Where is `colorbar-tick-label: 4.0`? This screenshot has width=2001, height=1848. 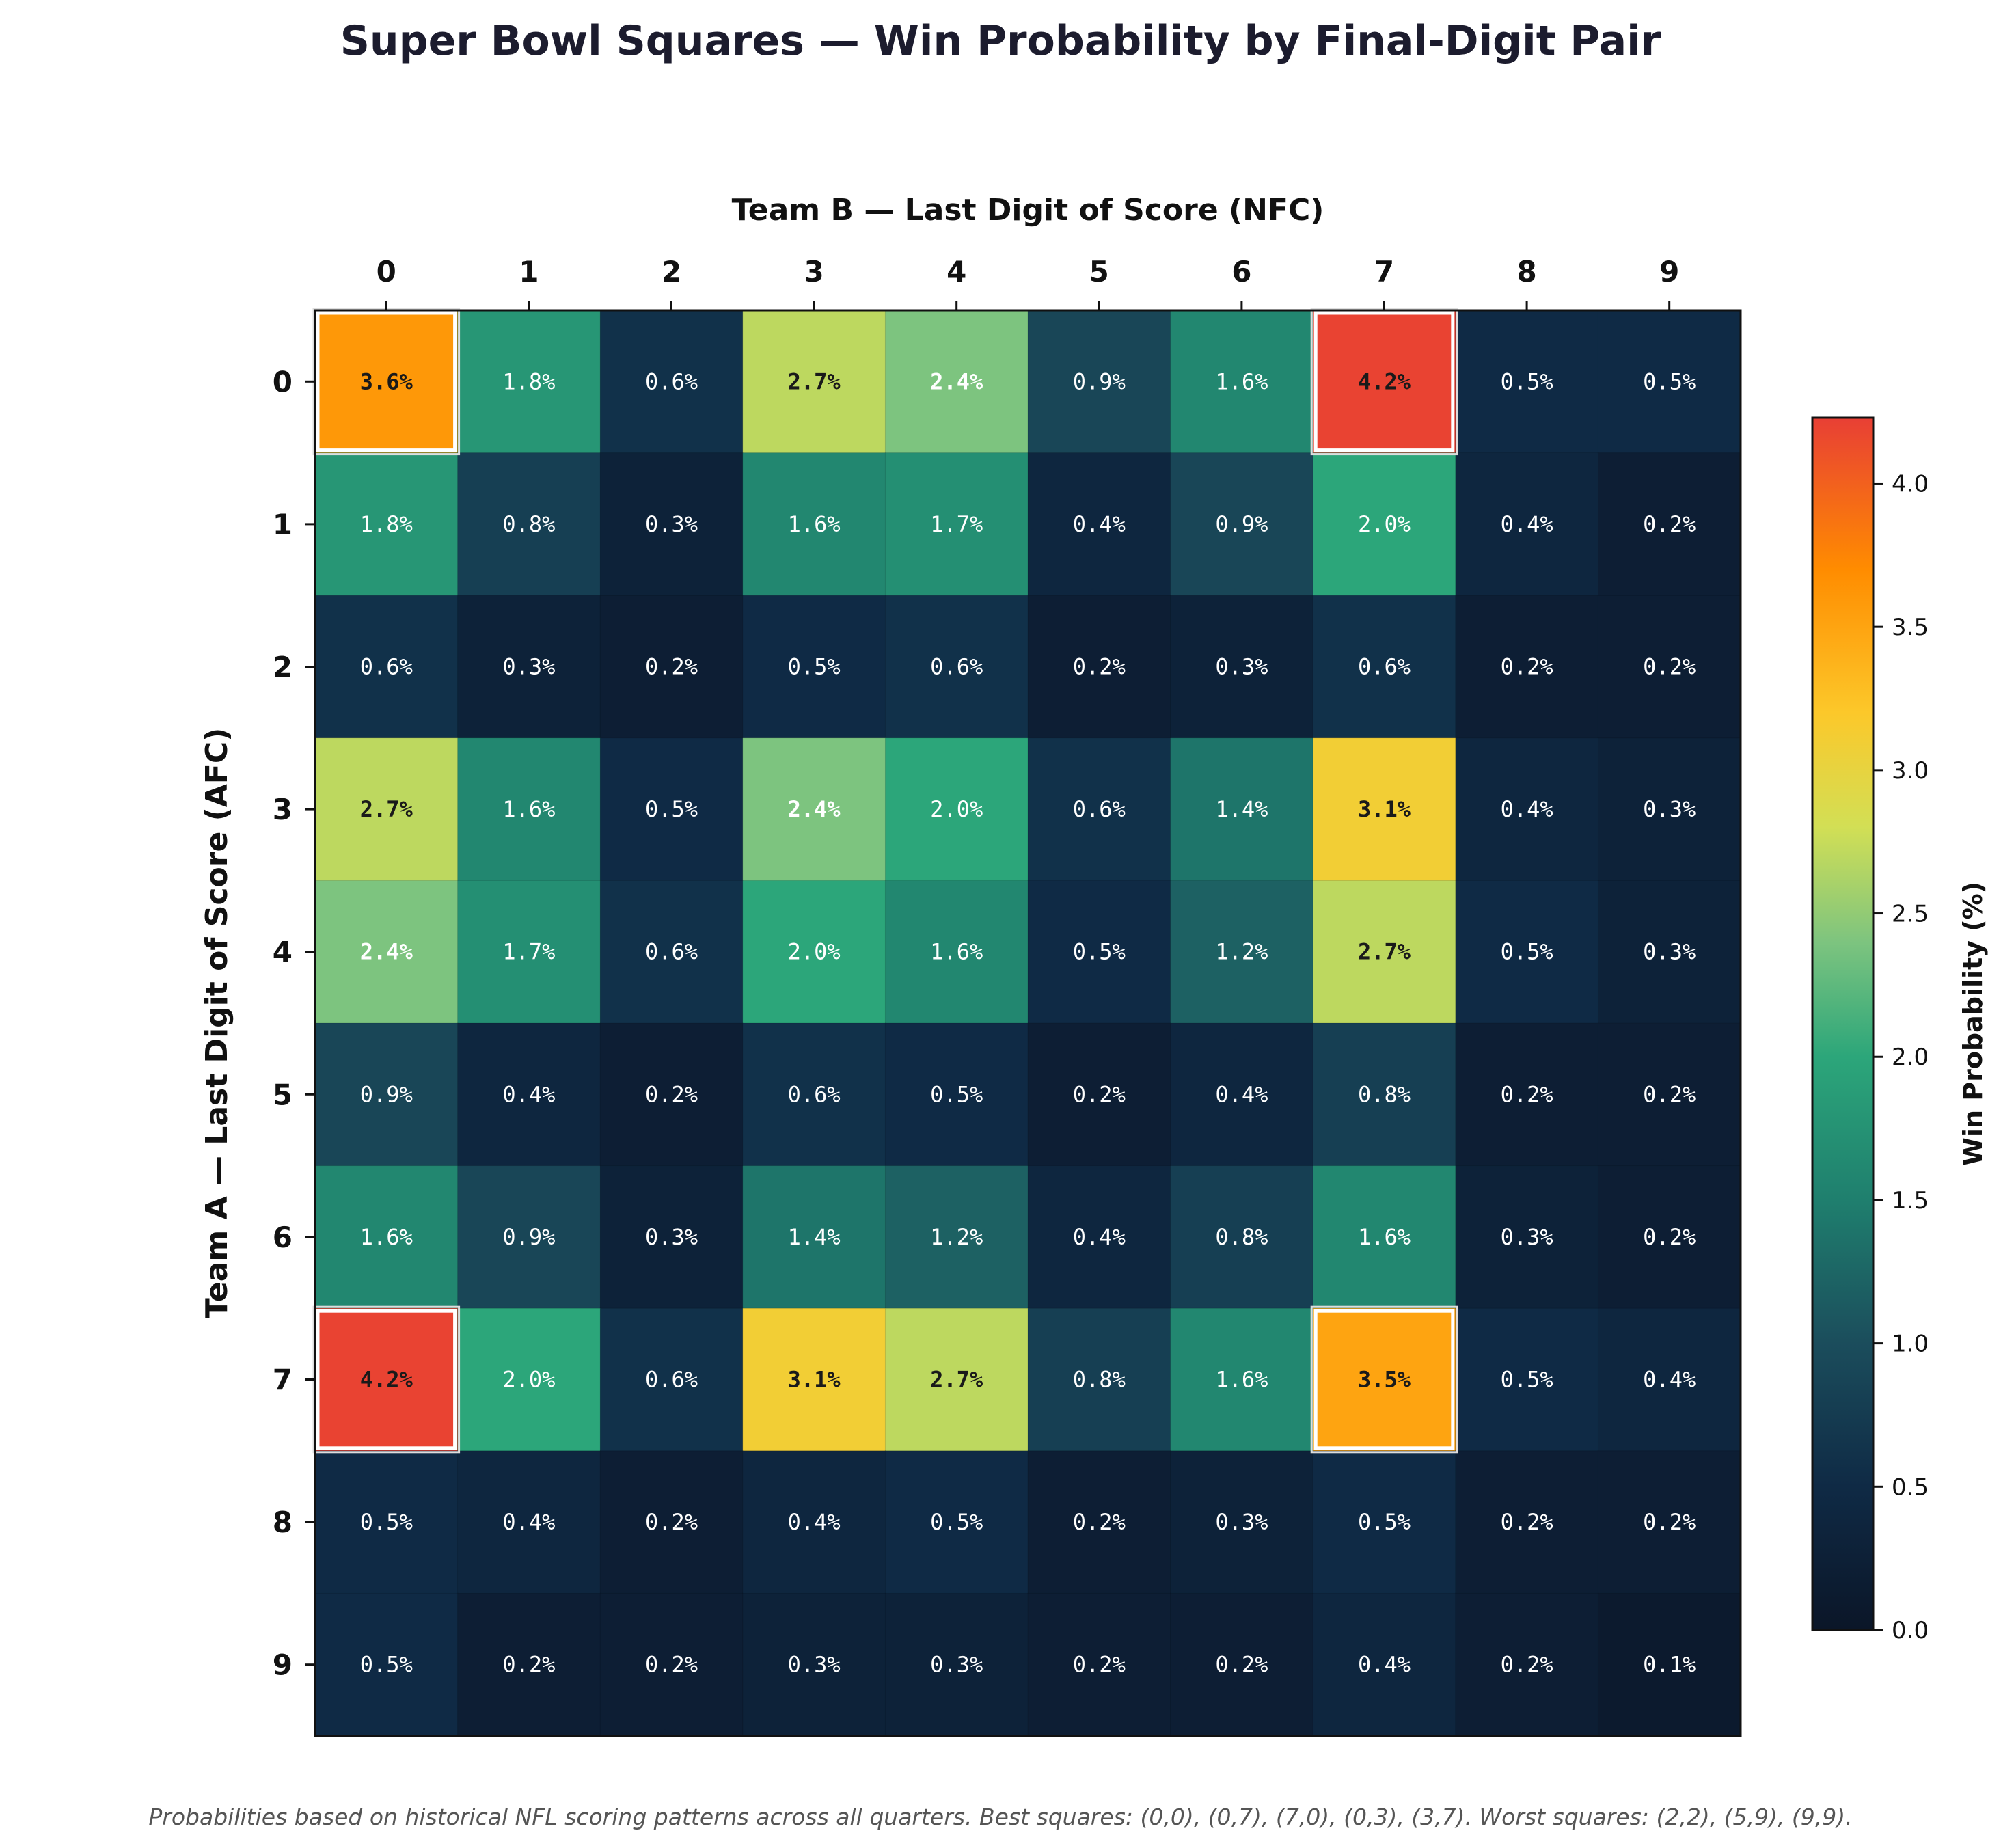 colorbar-tick-label: 4.0 is located at coordinates (1911, 484).